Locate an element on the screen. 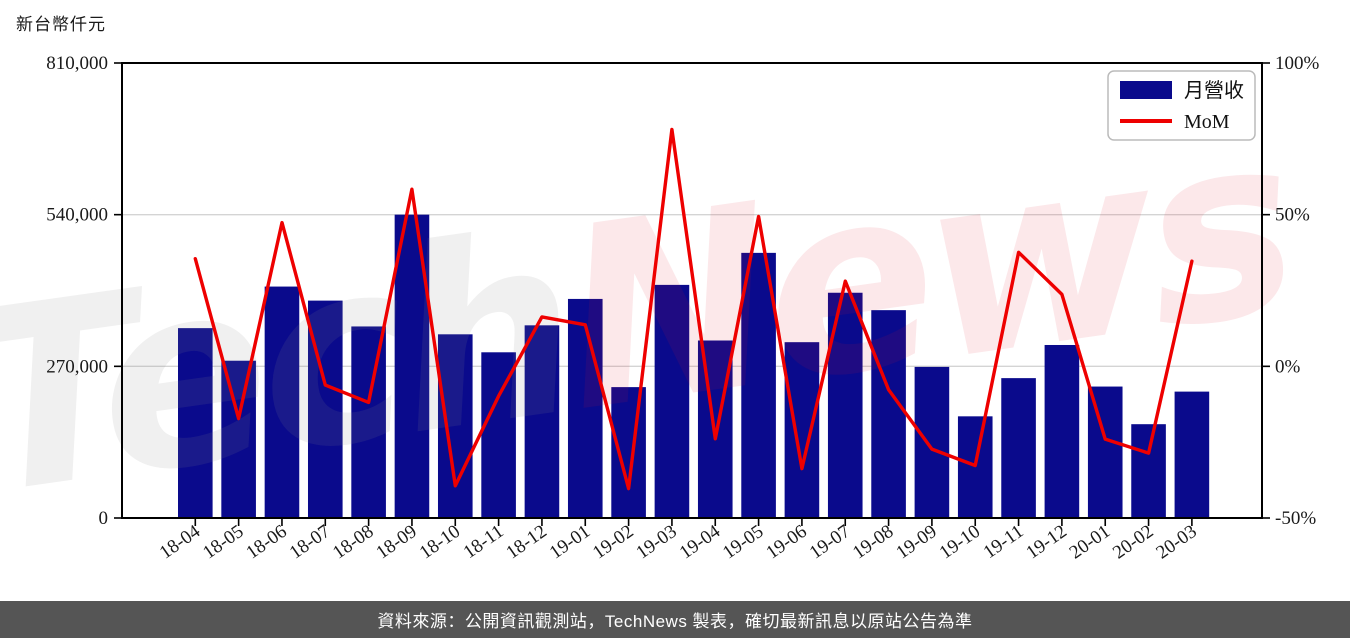 The height and width of the screenshot is (638, 1350). x-label-19-09: 19-09 is located at coordinates (916, 542).